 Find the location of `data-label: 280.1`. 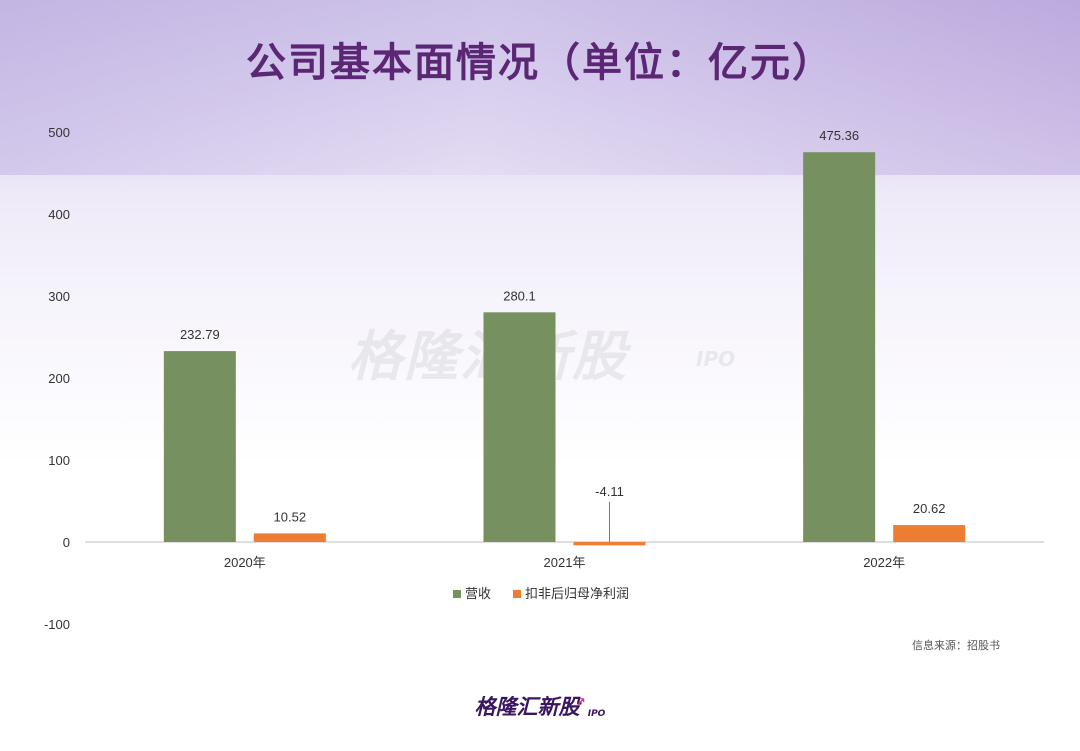

data-label: 280.1 is located at coordinates (519, 295).